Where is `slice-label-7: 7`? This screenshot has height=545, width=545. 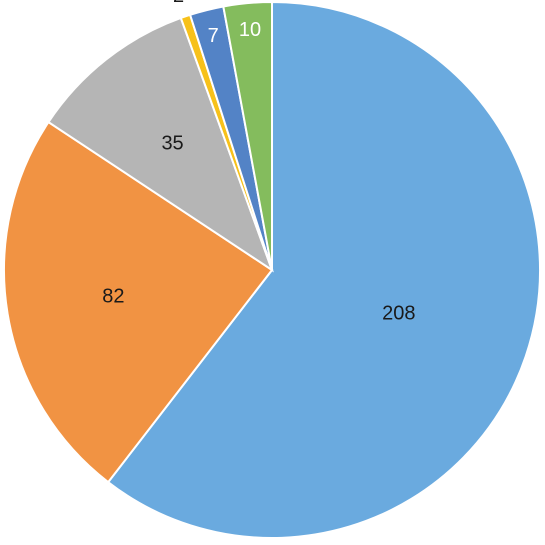 slice-label-7: 7 is located at coordinates (213, 36).